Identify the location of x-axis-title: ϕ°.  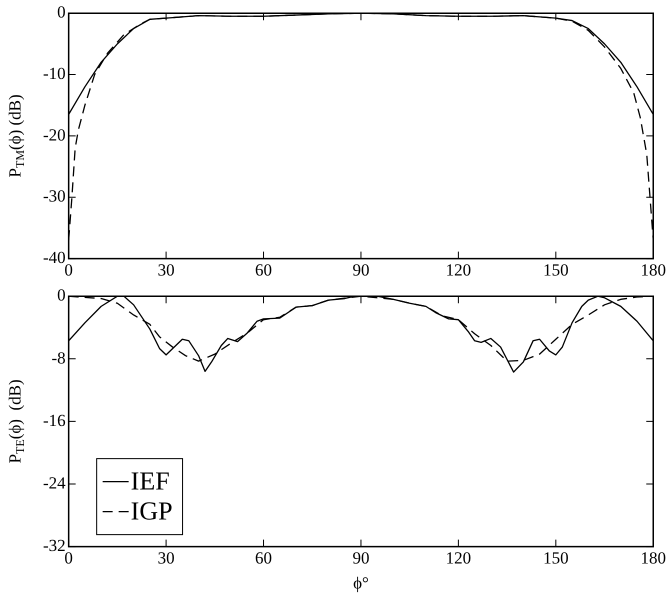
(361, 582).